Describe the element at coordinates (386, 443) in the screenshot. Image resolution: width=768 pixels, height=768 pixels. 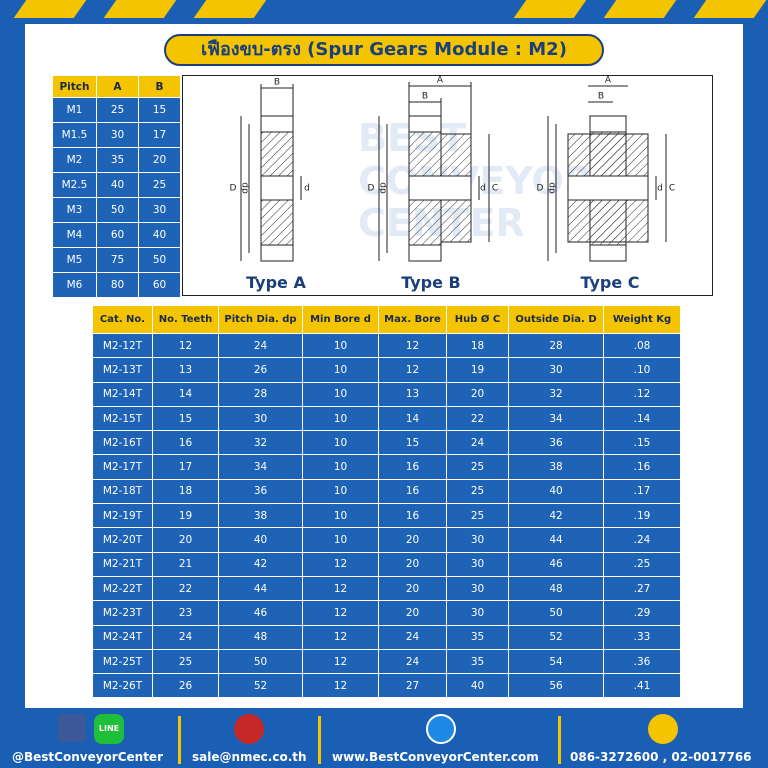
I see `row: M2-16T 16 32 10 15 24 36.15` at that location.